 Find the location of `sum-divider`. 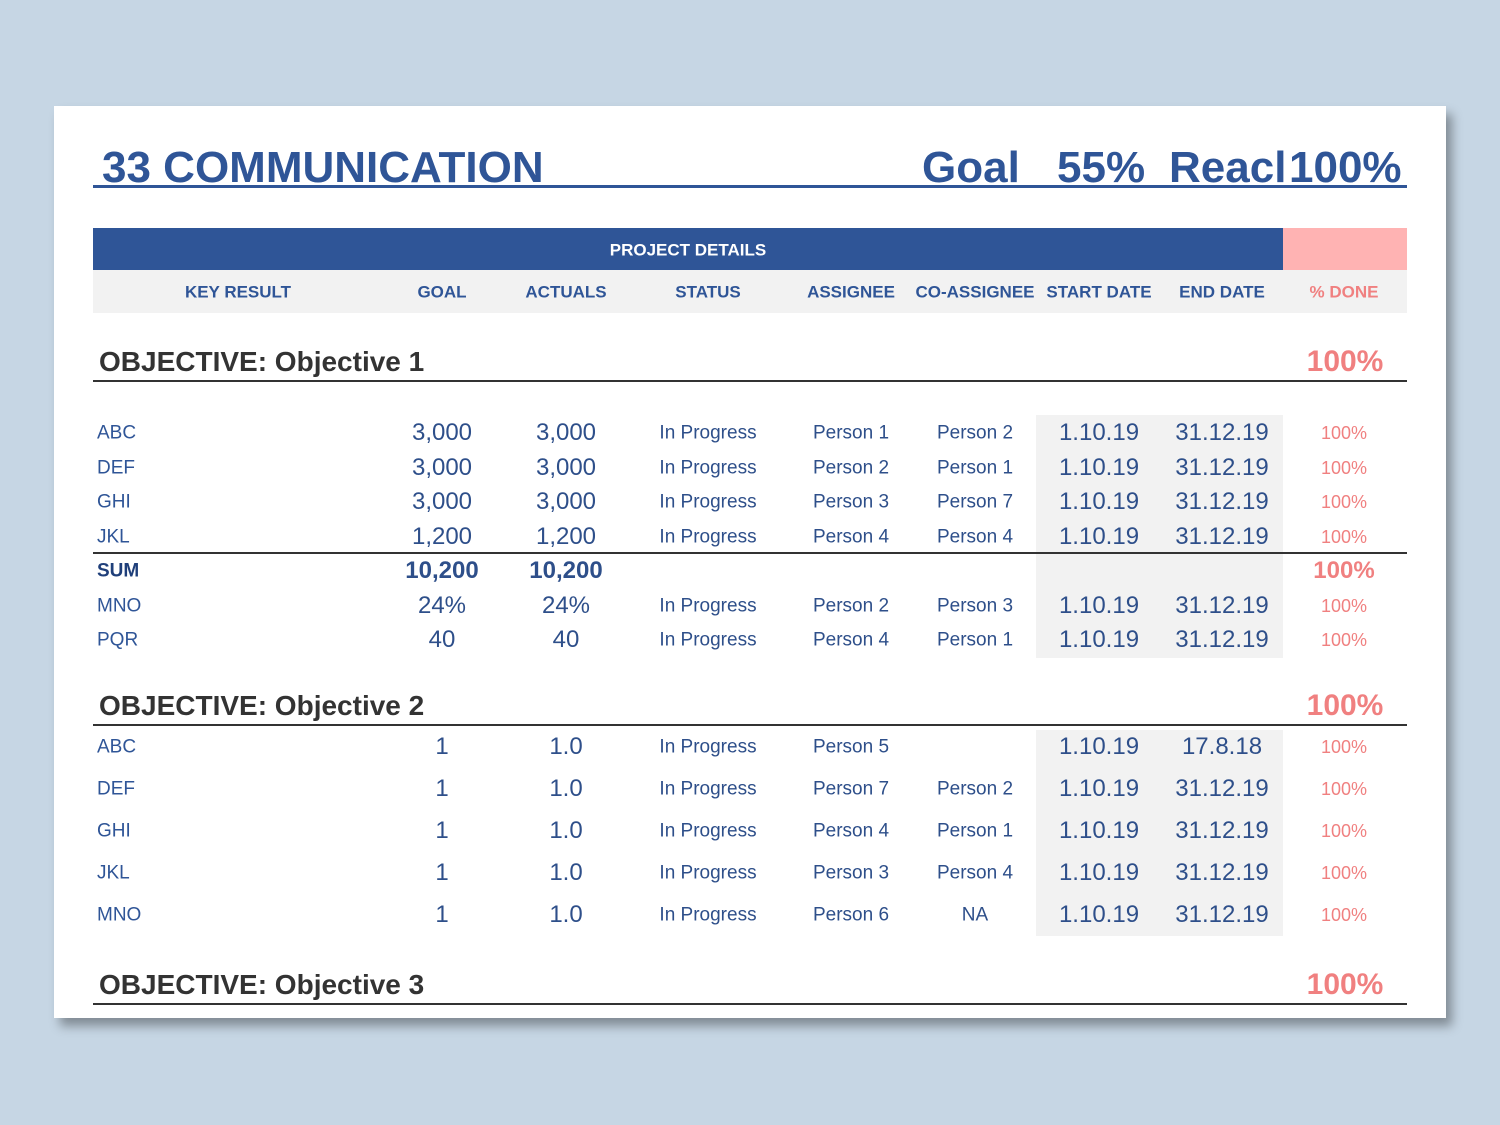

sum-divider is located at coordinates (750, 553).